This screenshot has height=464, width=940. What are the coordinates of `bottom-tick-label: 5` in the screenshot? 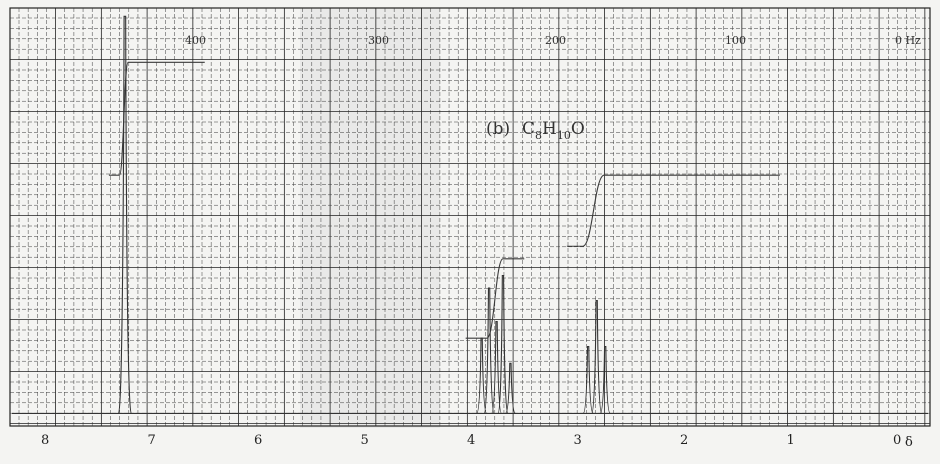 It's located at (365, 440).